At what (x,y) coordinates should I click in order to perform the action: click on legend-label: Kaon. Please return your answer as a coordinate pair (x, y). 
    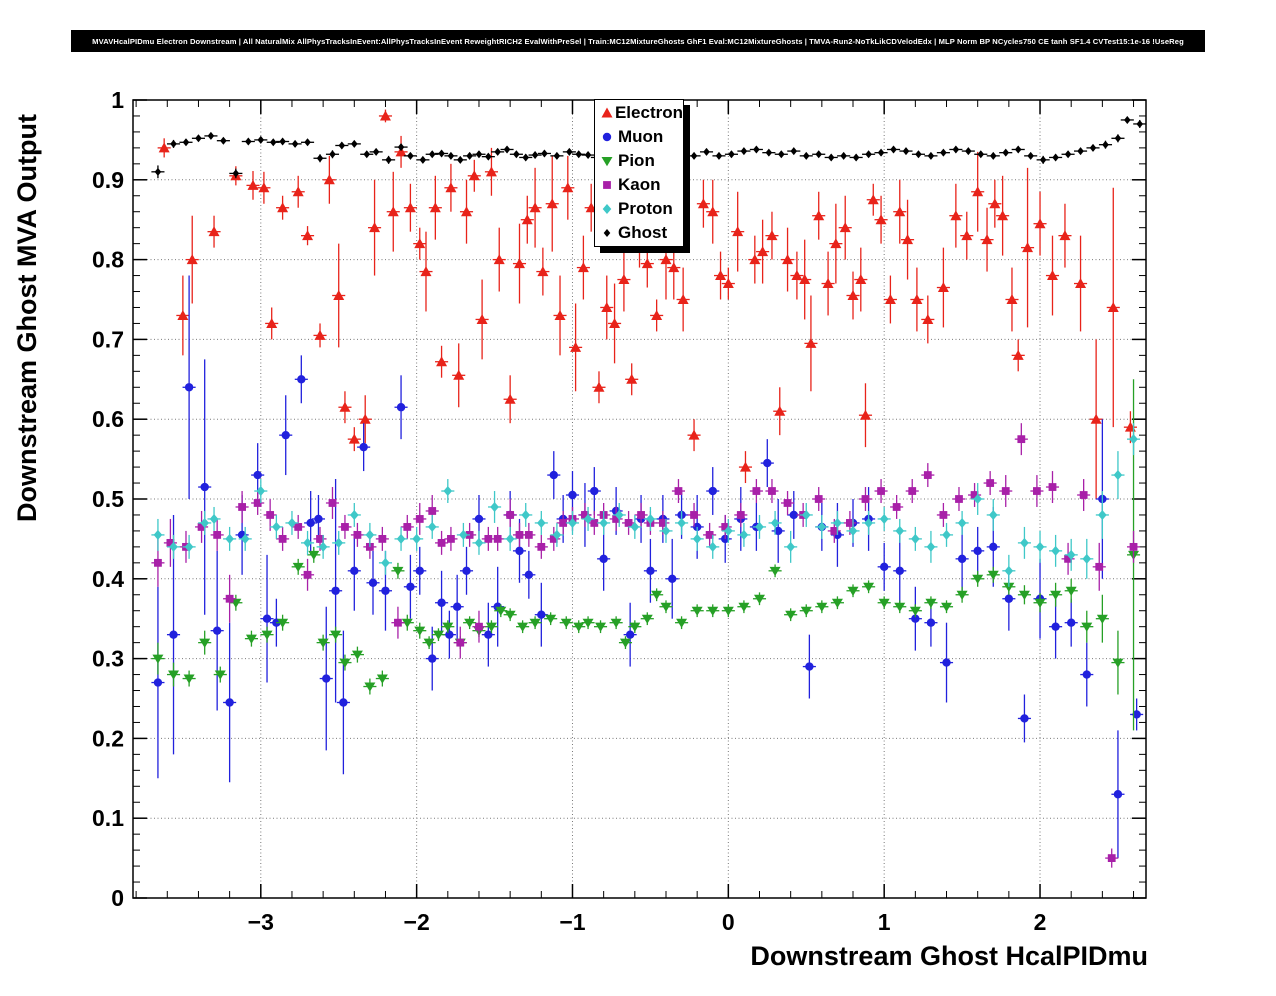
    Looking at the image, I should click on (639, 184).